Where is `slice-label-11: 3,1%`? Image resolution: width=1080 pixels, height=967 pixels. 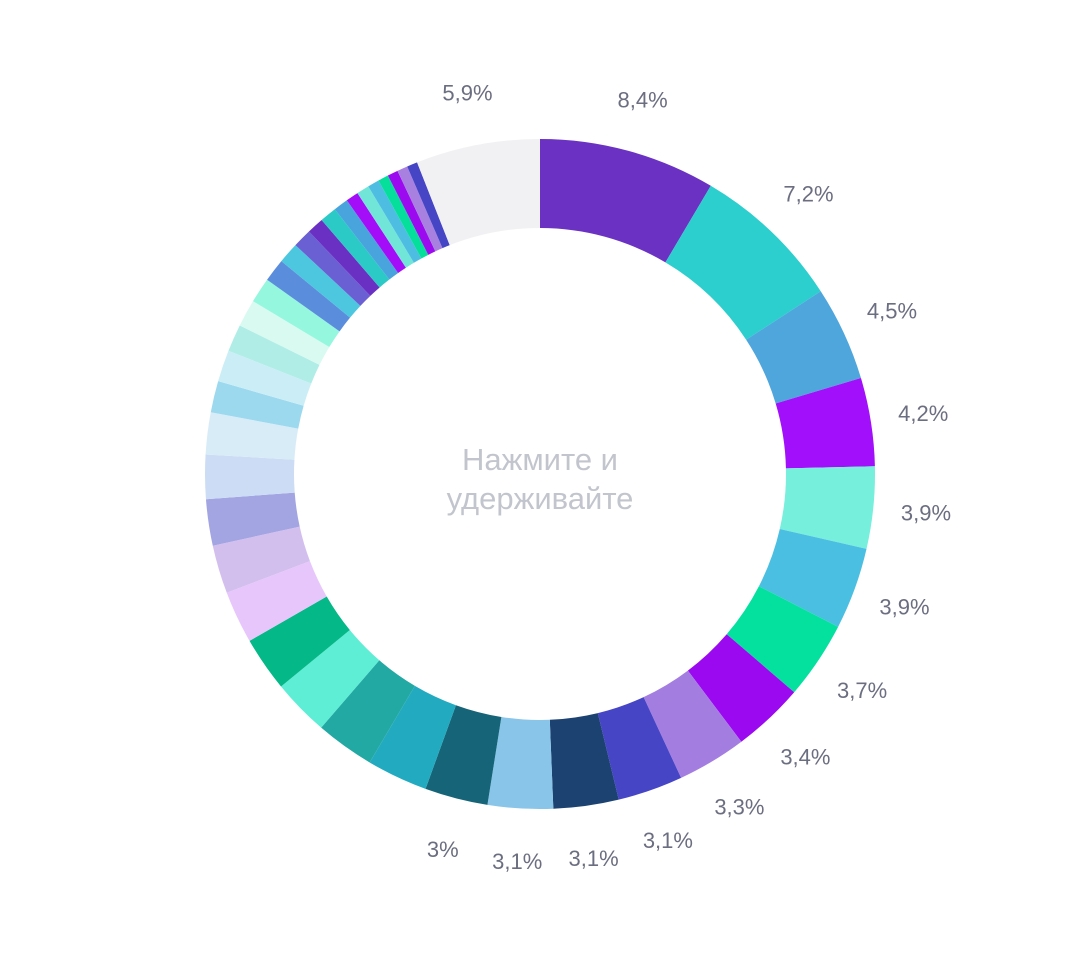
slice-label-11: 3,1% is located at coordinates (594, 858).